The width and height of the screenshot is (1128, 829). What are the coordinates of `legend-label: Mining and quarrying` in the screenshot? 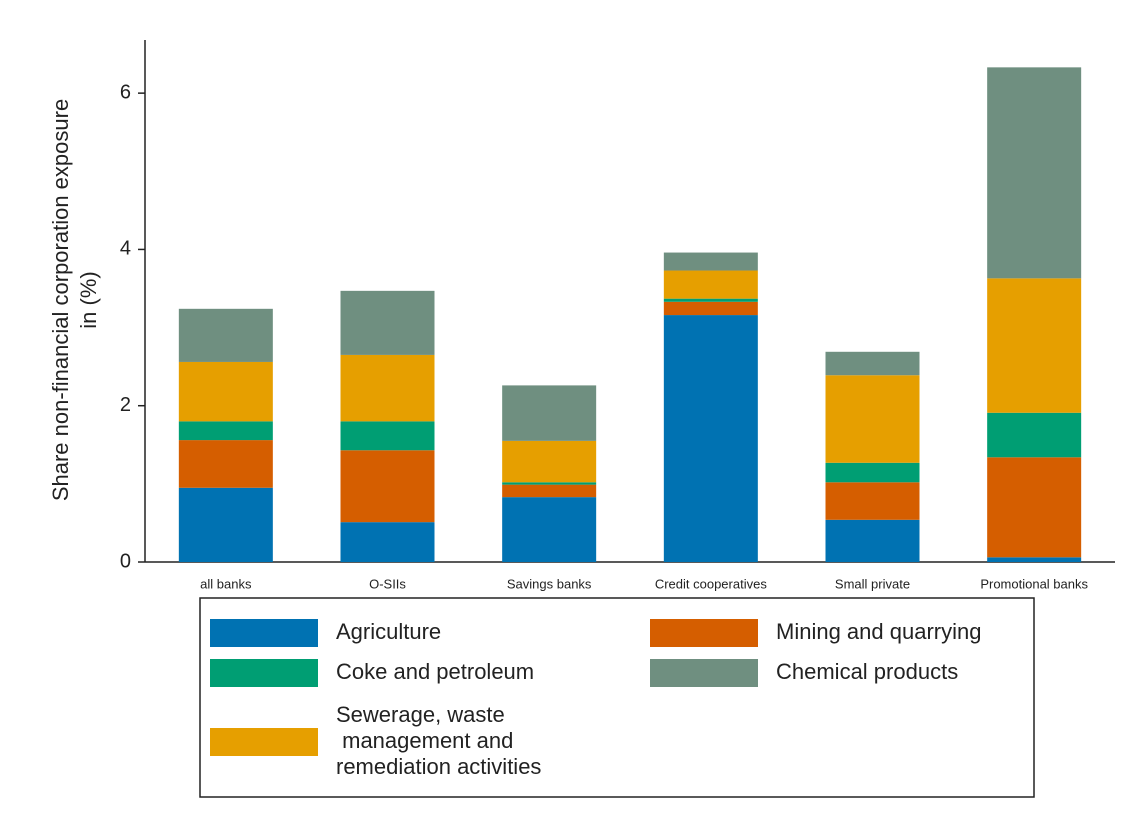 It's located at (878, 631).